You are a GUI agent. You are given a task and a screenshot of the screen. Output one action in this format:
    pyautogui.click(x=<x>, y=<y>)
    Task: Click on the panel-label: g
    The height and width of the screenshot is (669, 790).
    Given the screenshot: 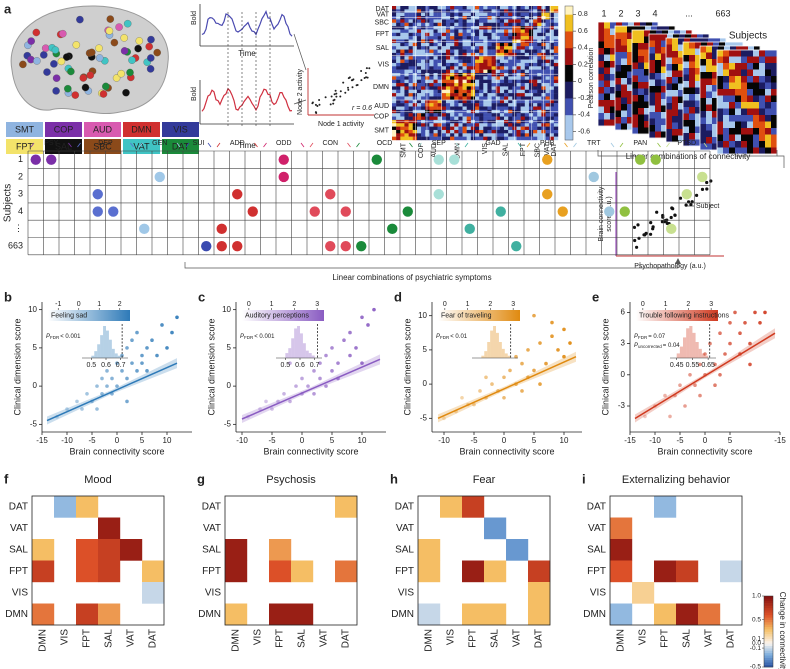 What is the action you would take?
    pyautogui.click(x=201, y=478)
    